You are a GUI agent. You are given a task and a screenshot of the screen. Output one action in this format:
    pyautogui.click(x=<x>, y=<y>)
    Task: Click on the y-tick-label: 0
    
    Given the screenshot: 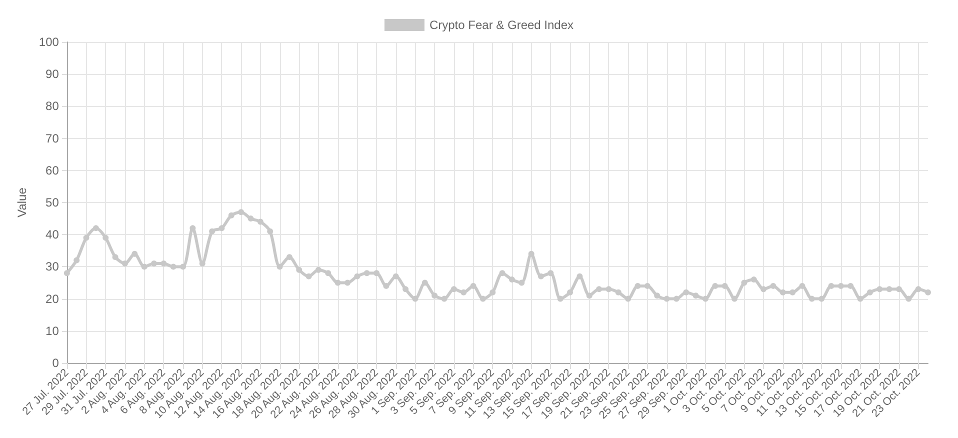 What is the action you would take?
    pyautogui.click(x=56, y=363)
    